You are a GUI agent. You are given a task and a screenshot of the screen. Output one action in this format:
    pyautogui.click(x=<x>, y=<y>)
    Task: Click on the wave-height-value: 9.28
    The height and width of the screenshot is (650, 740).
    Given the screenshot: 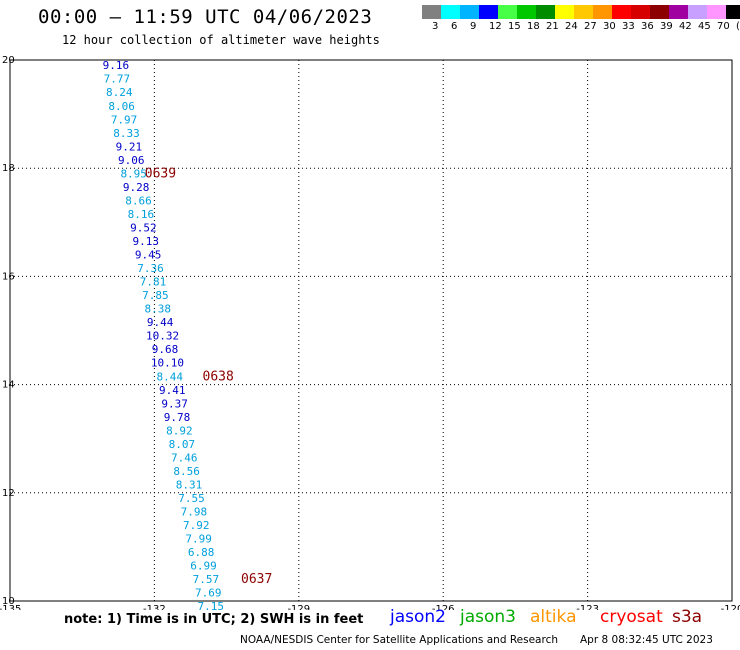 What is the action you would take?
    pyautogui.click(x=136, y=187)
    